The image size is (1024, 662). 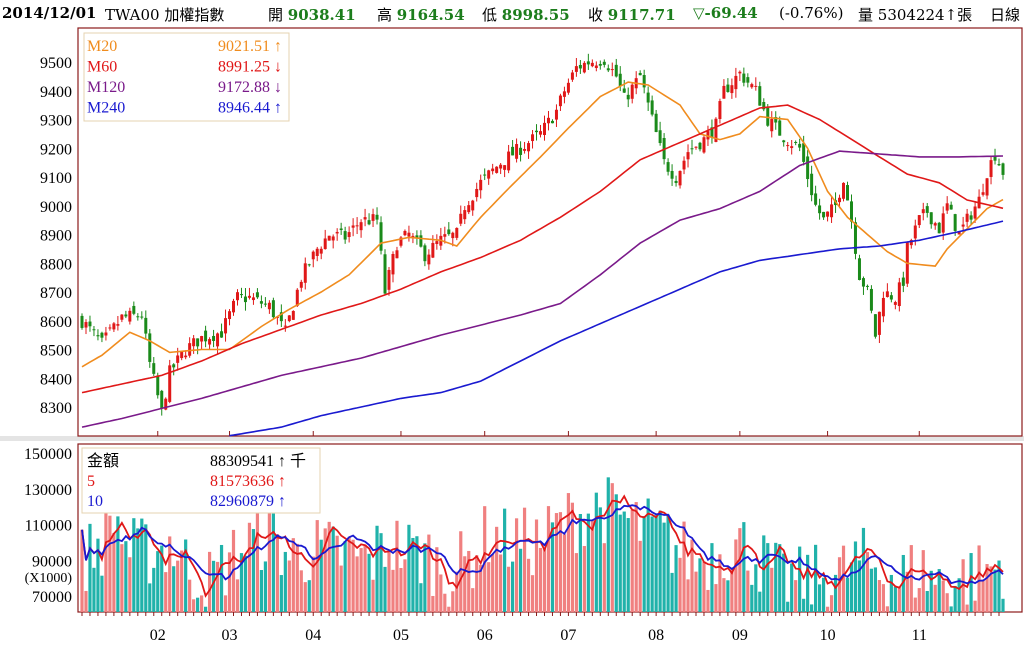 What do you see at coordinates (312, 15) in the screenshot?
I see `open-price: 開 9038.41` at bounding box center [312, 15].